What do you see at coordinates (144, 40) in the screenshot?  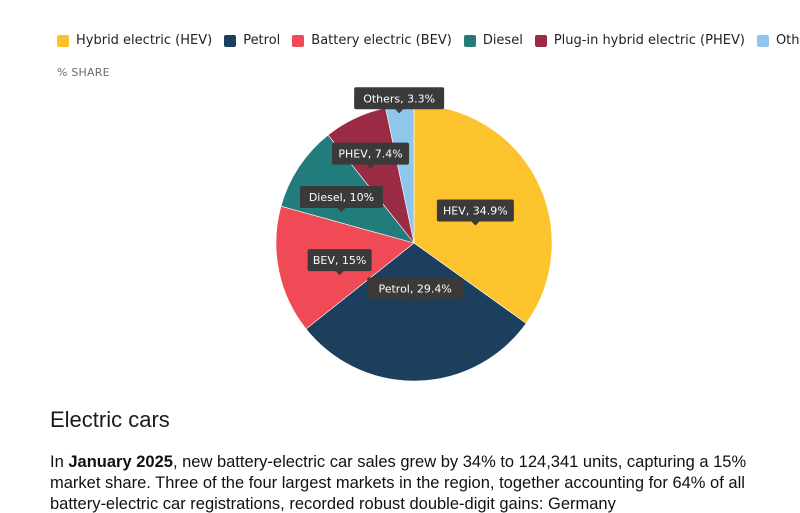 I see `legend-label-hev: Hybrid electric (HEV)` at bounding box center [144, 40].